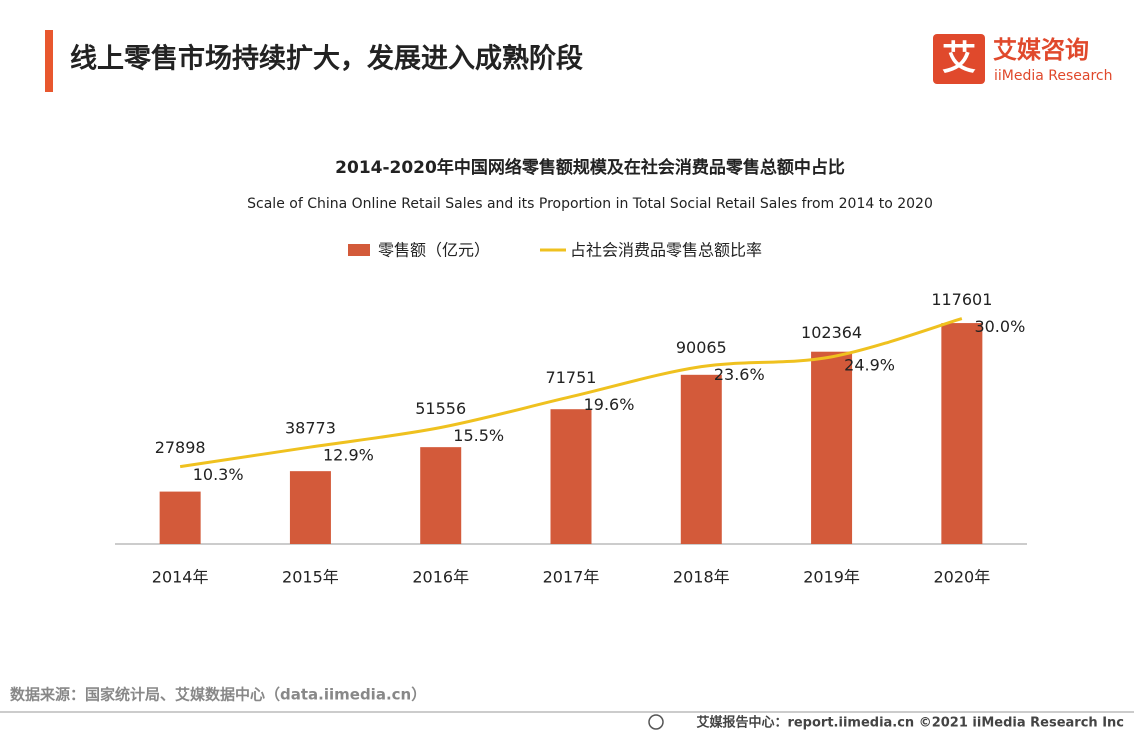 The image size is (1134, 737). Describe the element at coordinates (310, 428) in the screenshot. I see `bar-value-label: 38773` at that location.